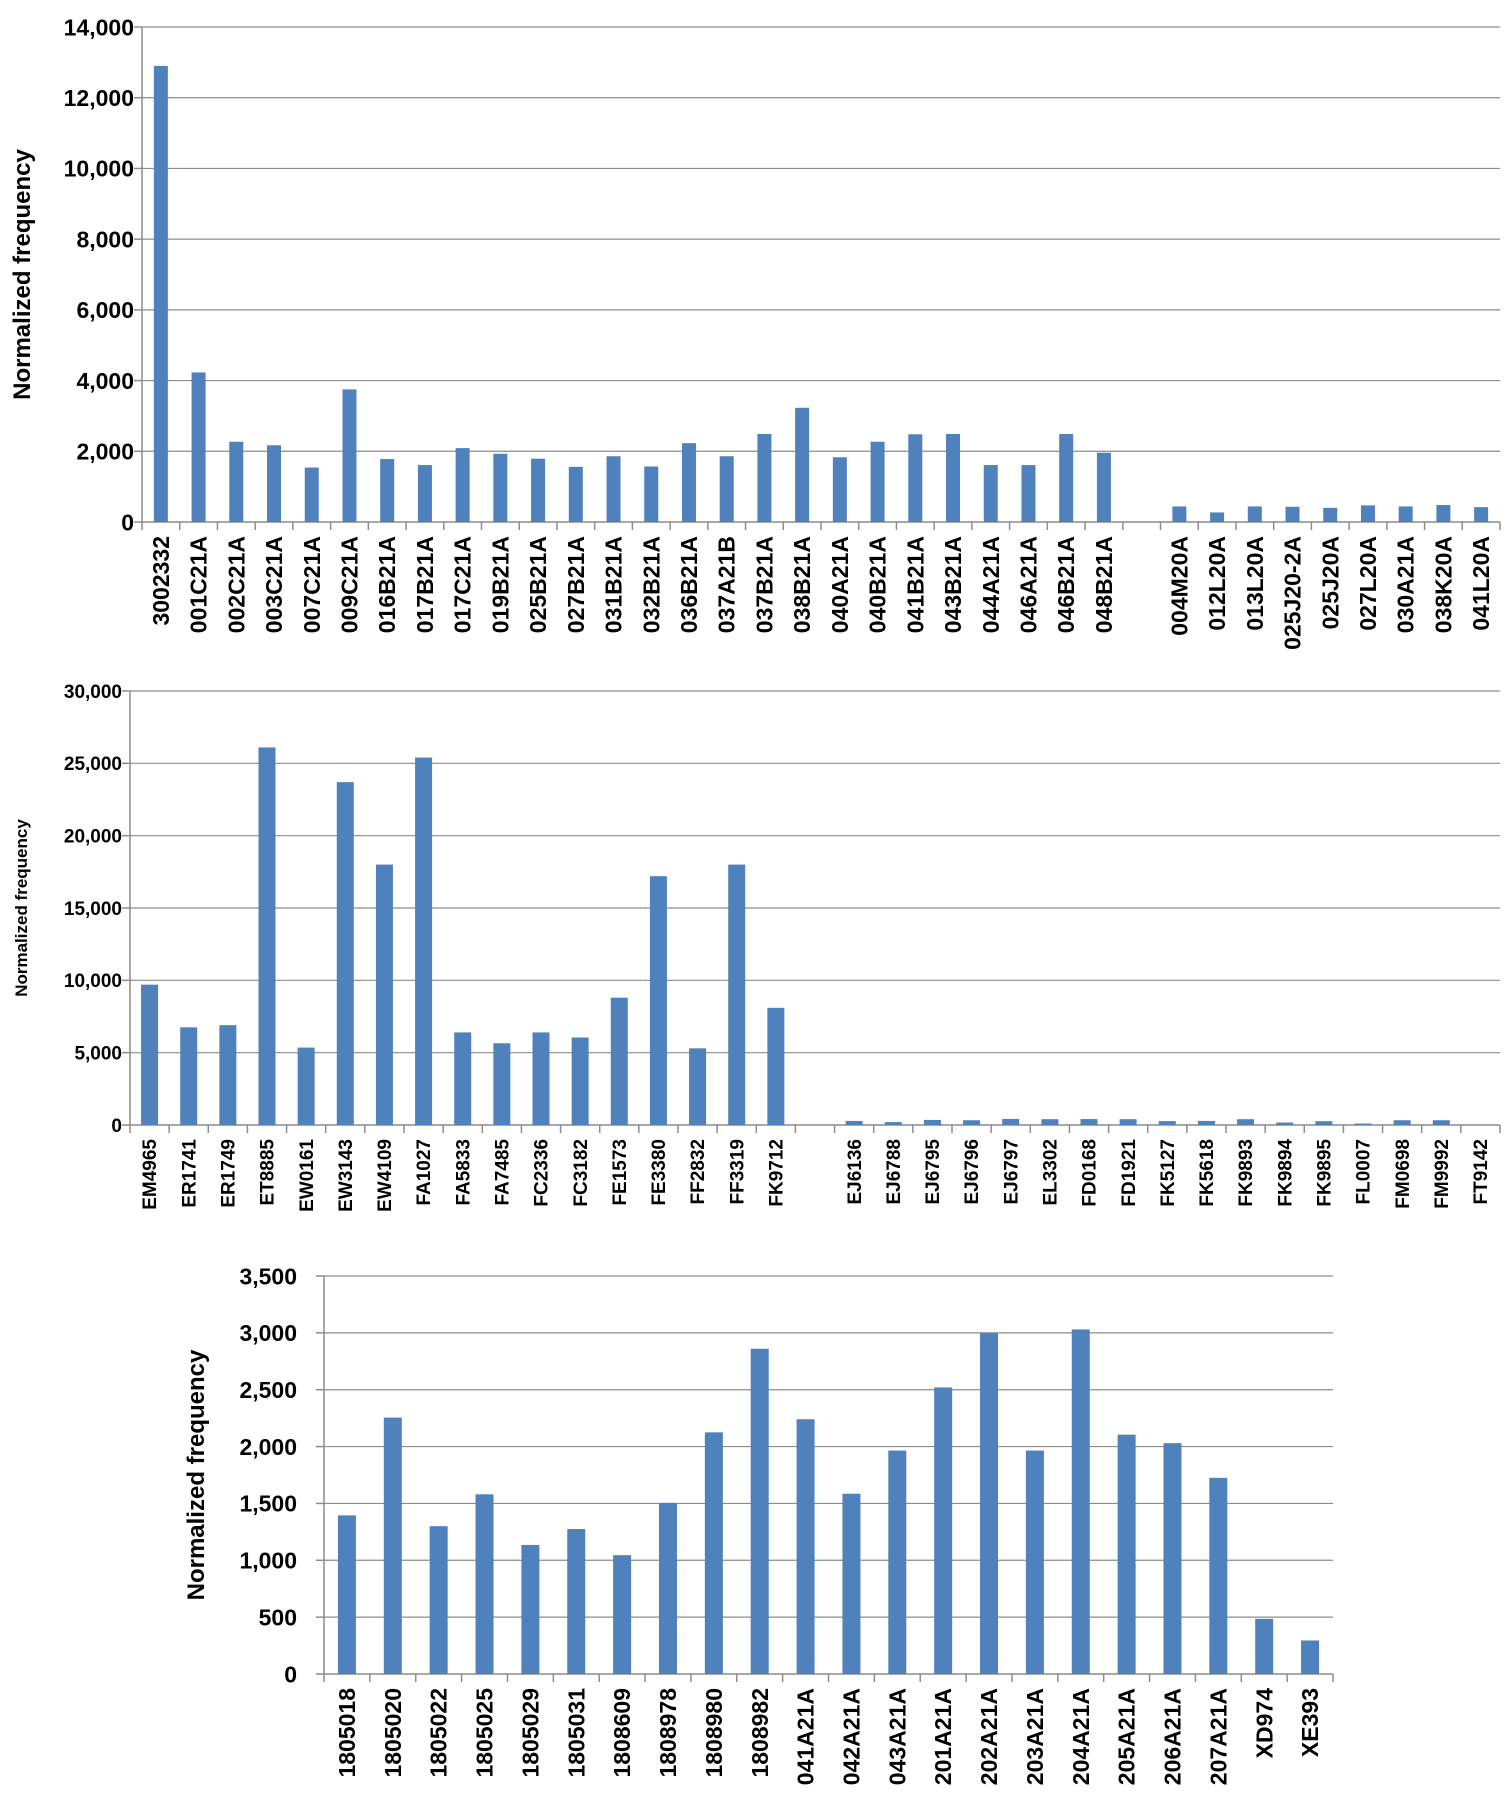 This screenshot has width=1512, height=1820. What do you see at coordinates (1029, 584) in the screenshot?
I see `x-tick-label: 046A21A` at bounding box center [1029, 584].